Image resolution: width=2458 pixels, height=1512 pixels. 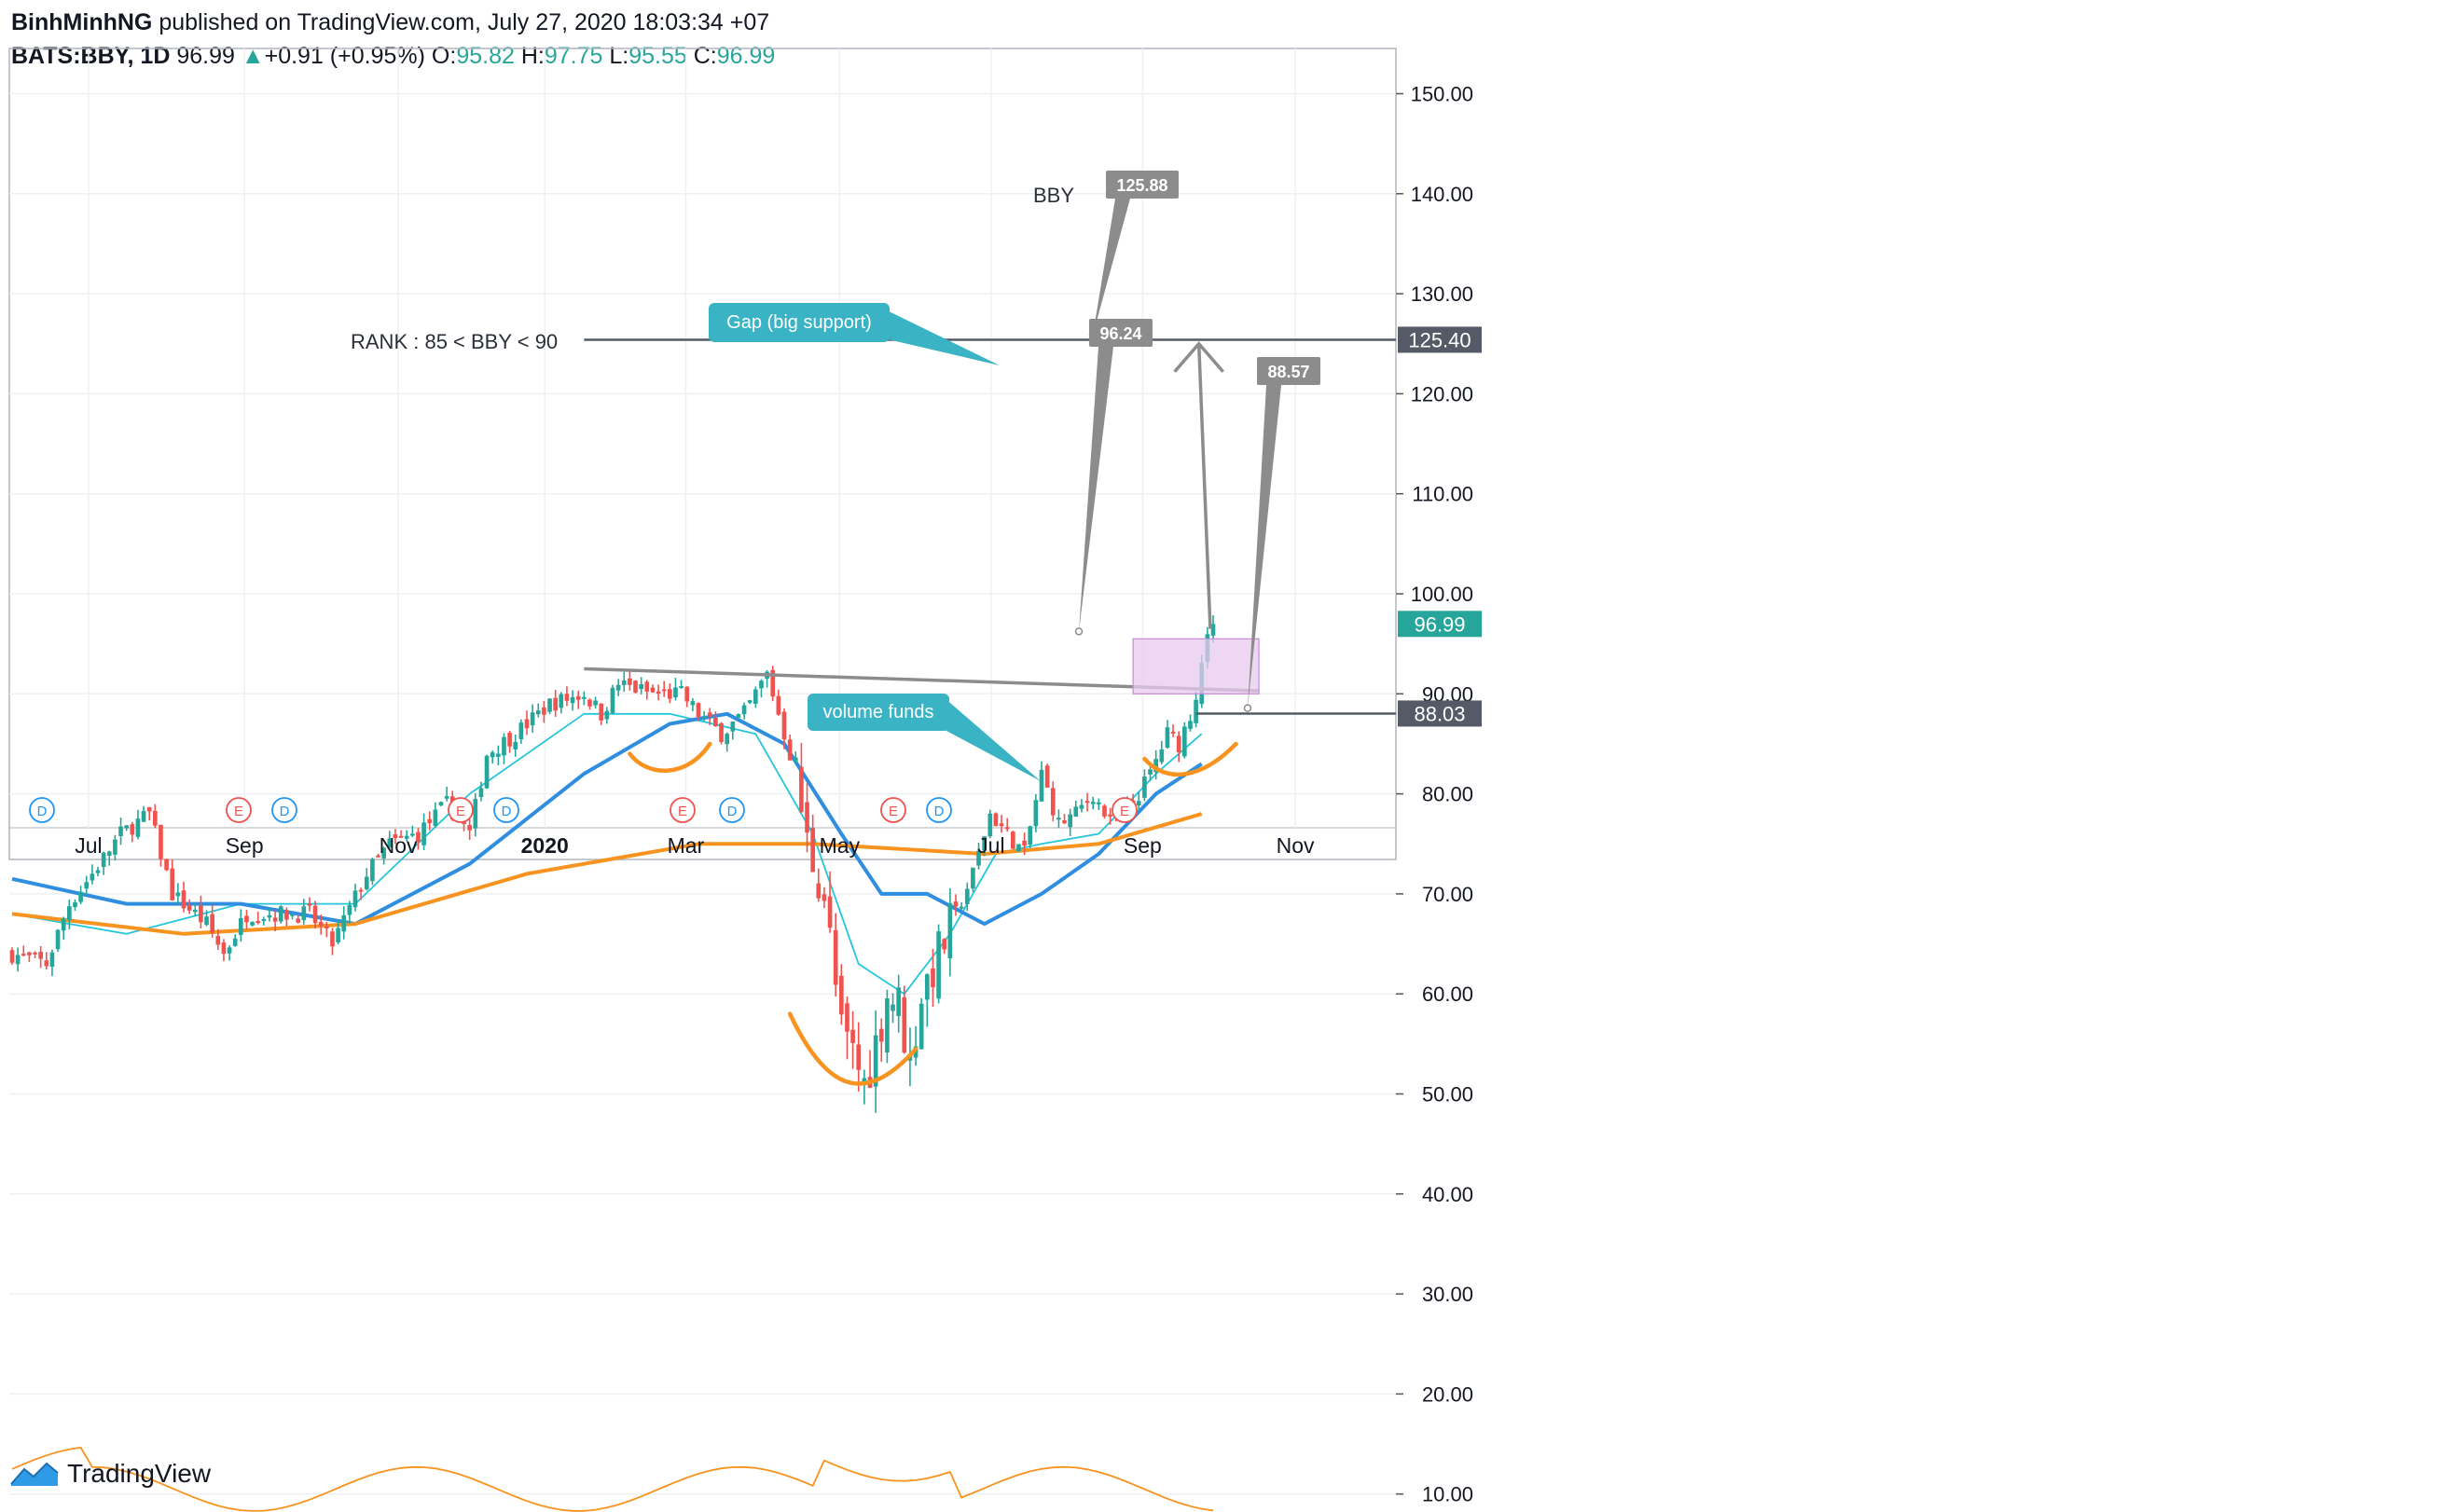 What do you see at coordinates (110, 1474) in the screenshot?
I see `footer-brand: TradingView` at bounding box center [110, 1474].